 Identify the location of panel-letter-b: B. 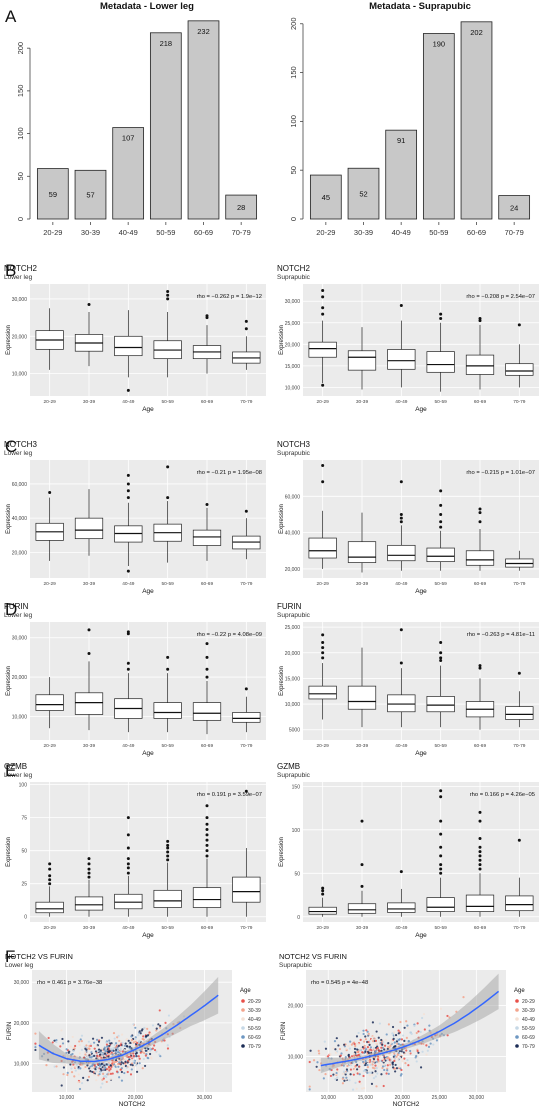
(10, 270).